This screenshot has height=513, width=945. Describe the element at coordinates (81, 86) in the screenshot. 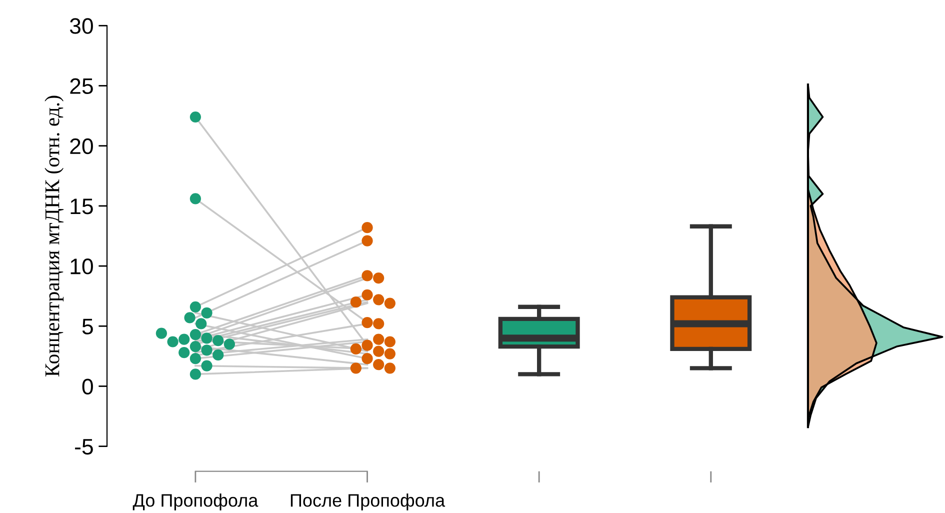

I see `y-tick-label: 25` at that location.